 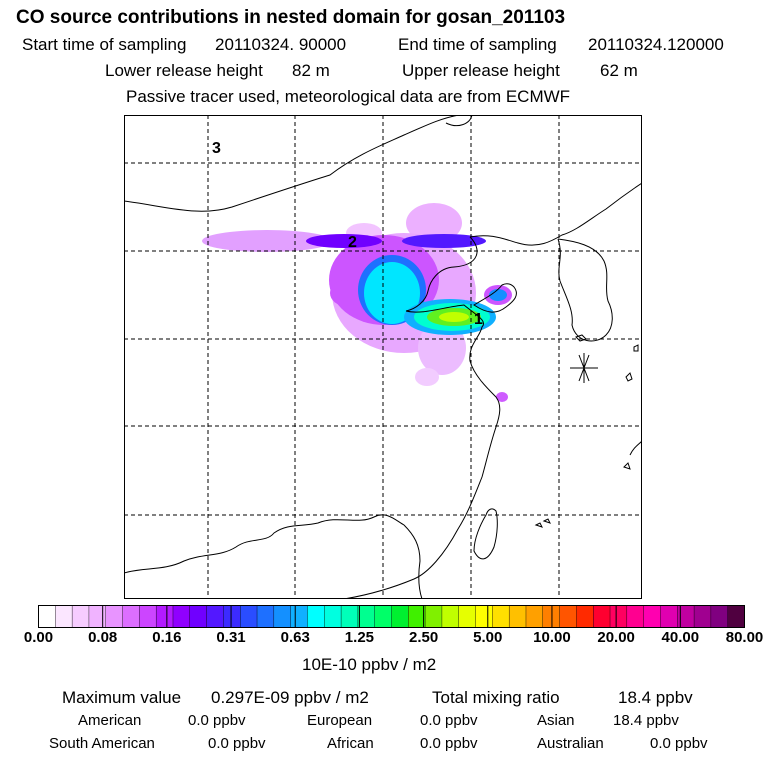 What do you see at coordinates (744, 637) in the screenshot?
I see `colorbar-tick-label: 80.00` at bounding box center [744, 637].